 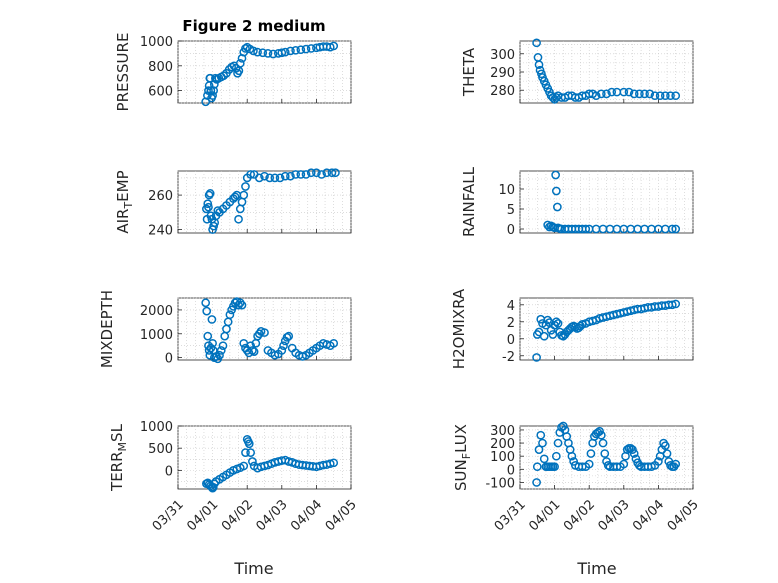 I want to click on y-tick-label: 260, so click(x=160, y=196).